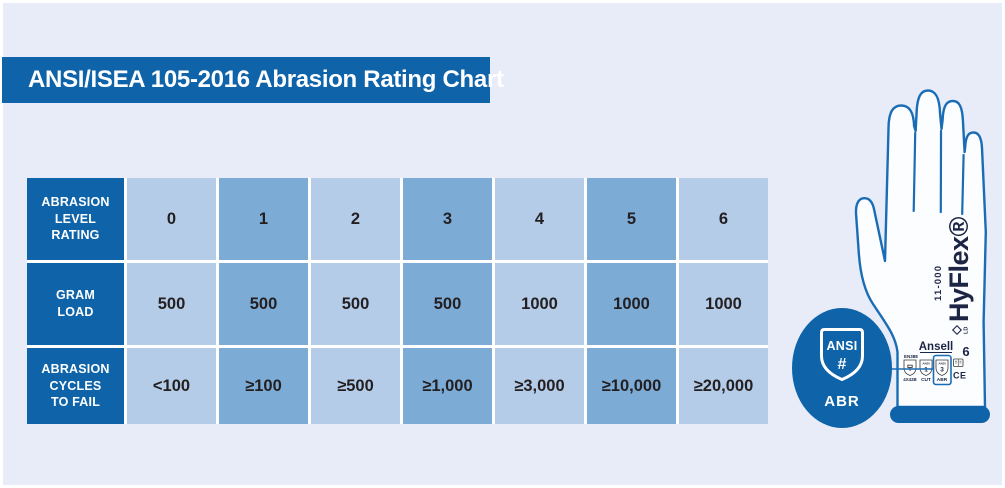 This screenshot has width=1005, height=488. I want to click on finger-seams-lines, so click(938, 172).